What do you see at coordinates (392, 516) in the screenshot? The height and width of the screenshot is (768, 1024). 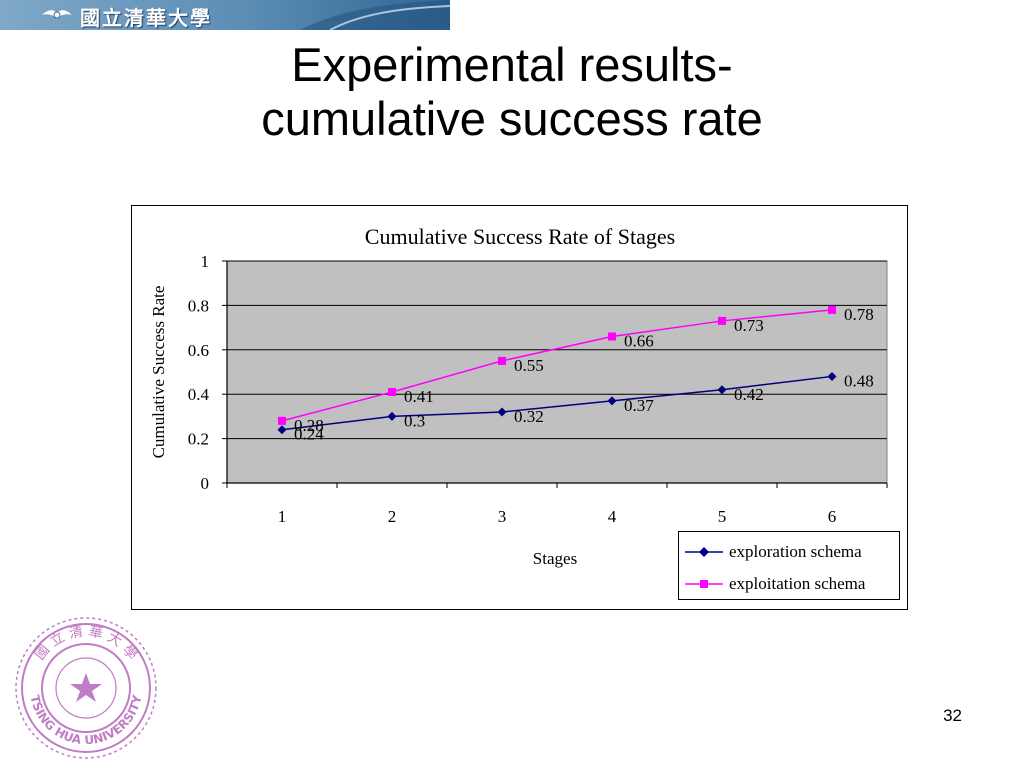 I see `x-tick-label-2: 2` at bounding box center [392, 516].